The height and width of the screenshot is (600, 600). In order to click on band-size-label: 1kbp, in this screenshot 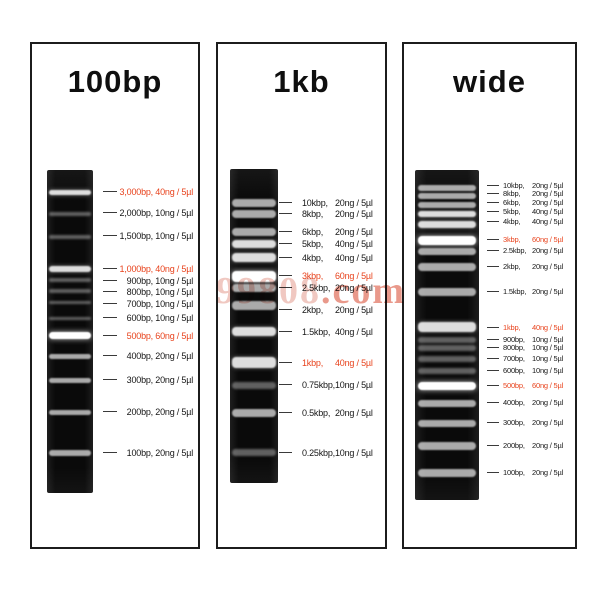, I will do `click(313, 363)`.